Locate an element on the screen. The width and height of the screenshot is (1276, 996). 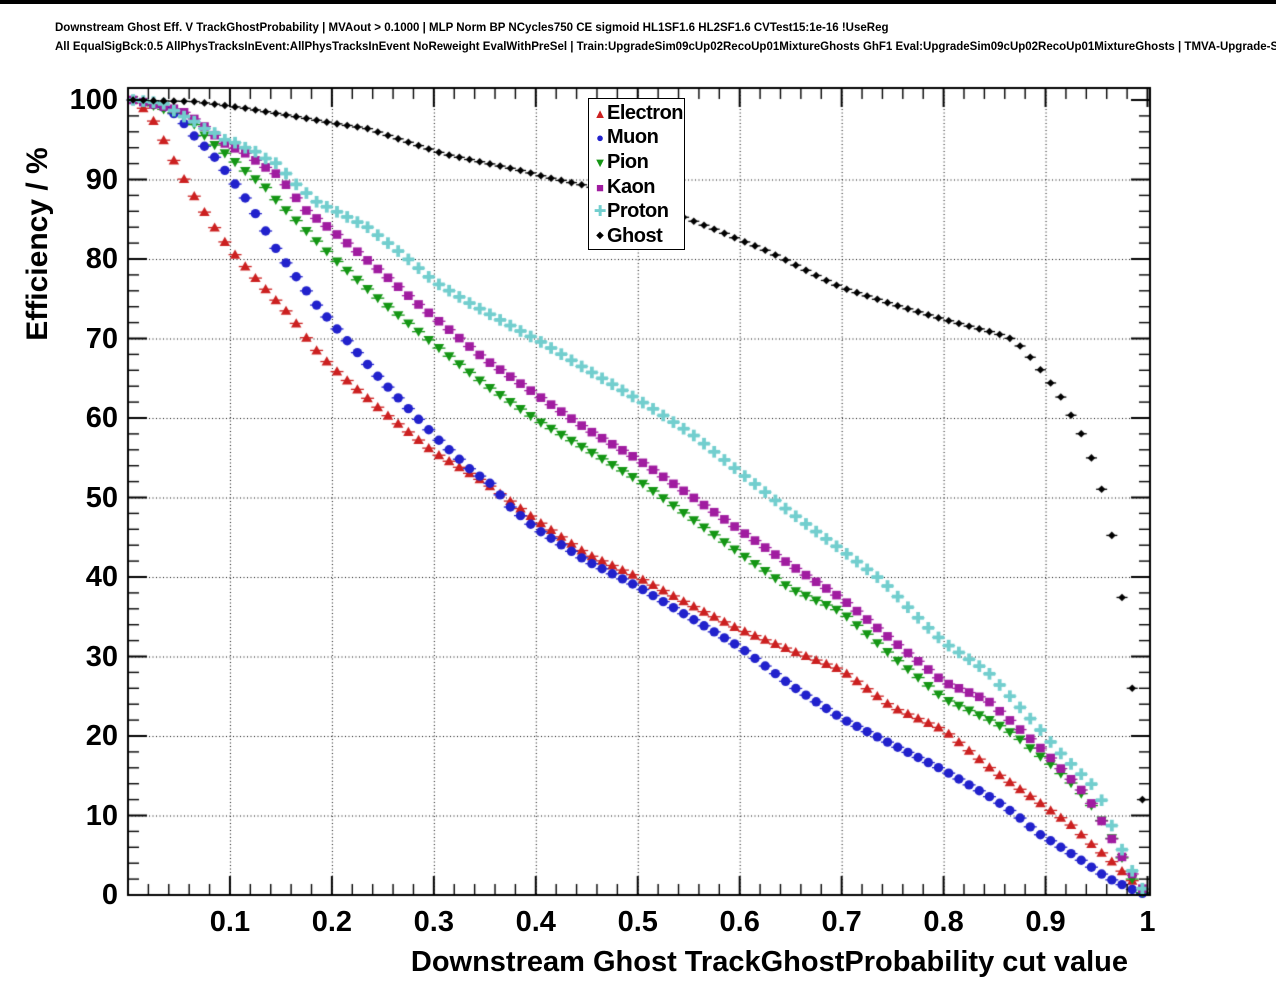
y-tick-label: 100 is located at coordinates (93, 100).